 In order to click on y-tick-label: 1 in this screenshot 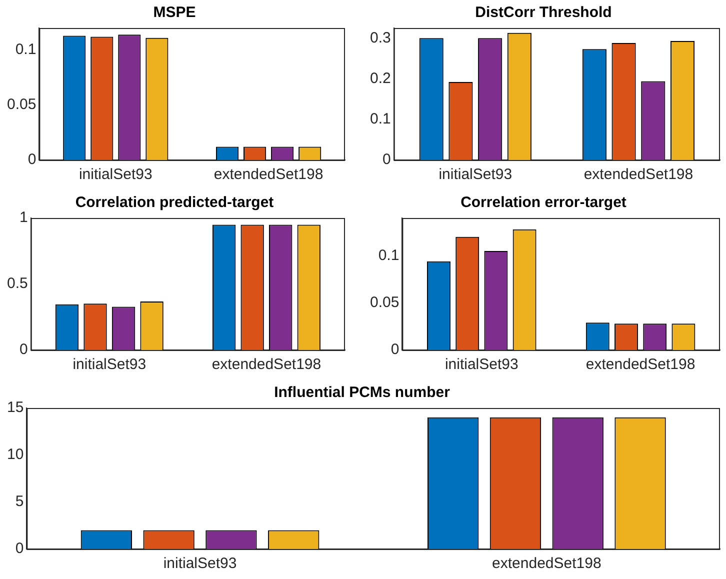, I will do `click(24, 217)`.